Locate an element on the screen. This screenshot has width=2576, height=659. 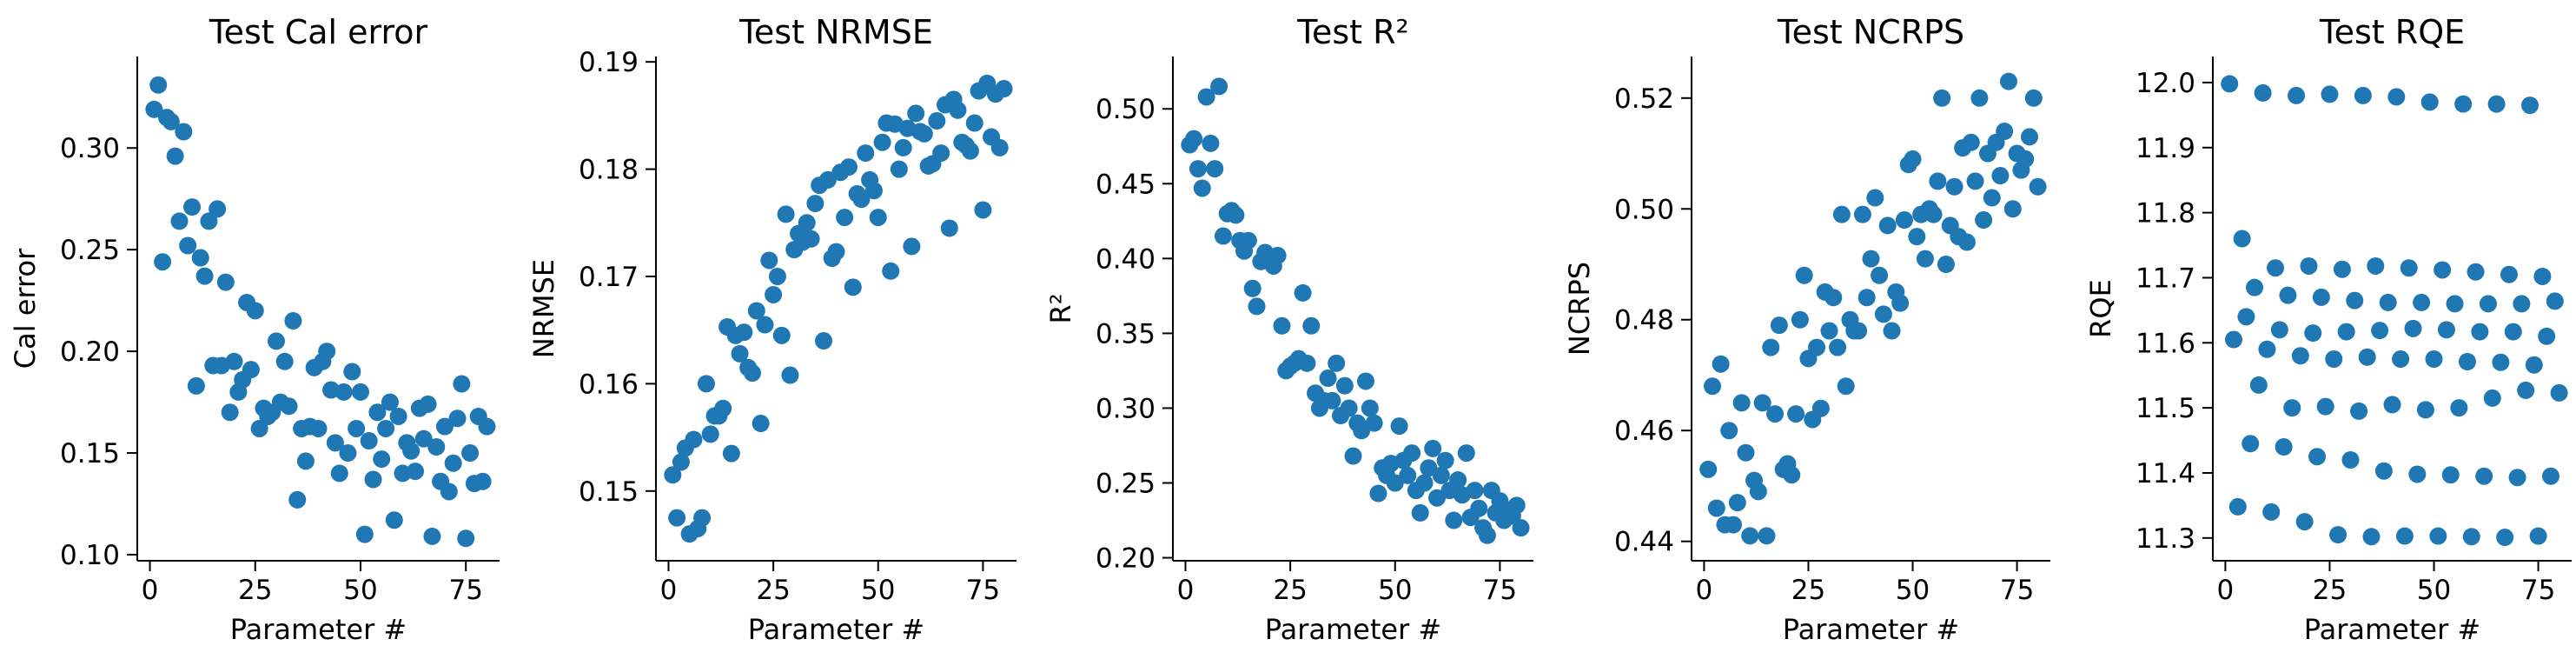
y-tick-label: 0.25 is located at coordinates (1126, 485).